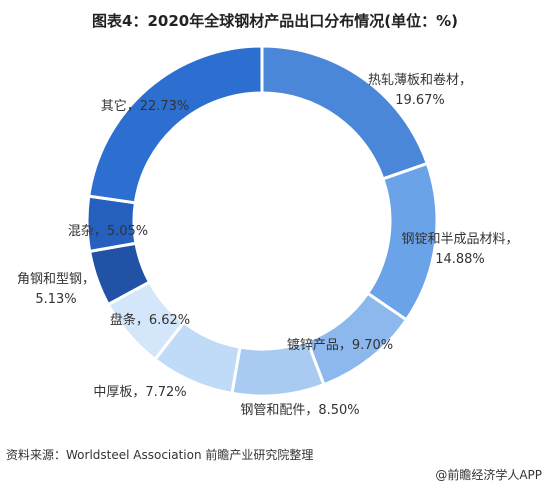 Image resolution: width=550 pixels, height=486 pixels. I want to click on slice-label: 镀锌产品，9.70%, so click(340, 345).